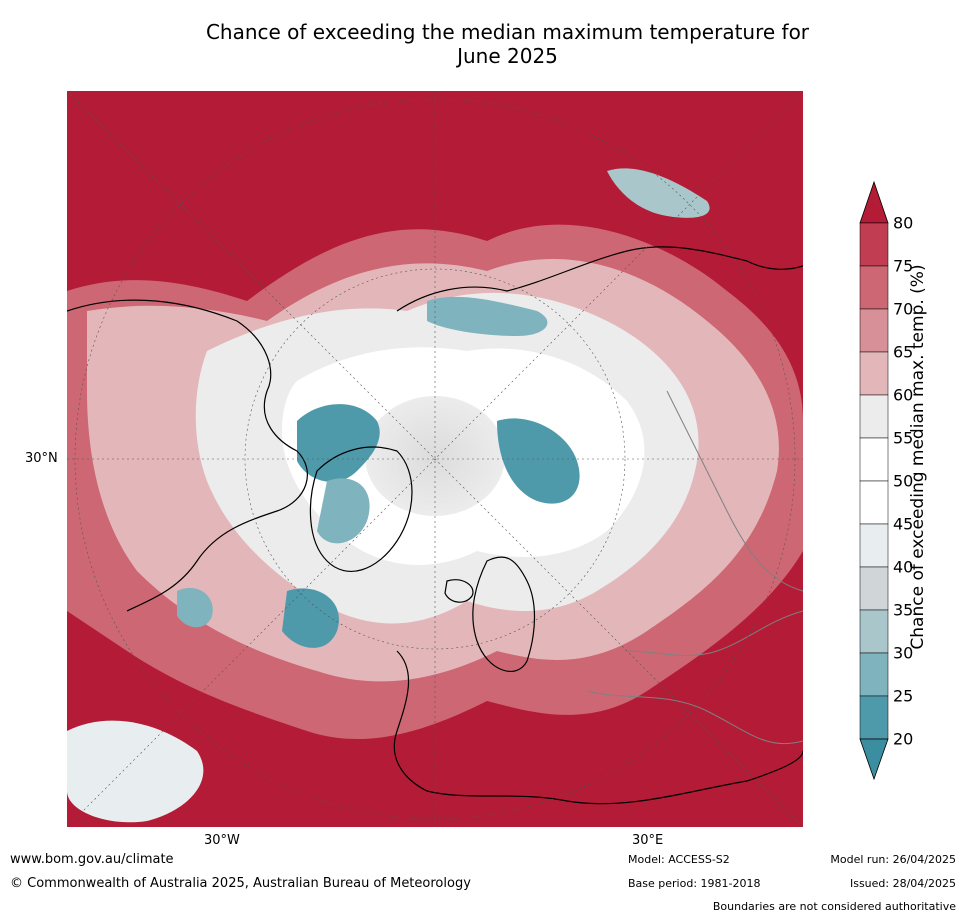  Describe the element at coordinates (903, 524) in the screenshot. I see `colorbar-tick-label: 45` at that location.